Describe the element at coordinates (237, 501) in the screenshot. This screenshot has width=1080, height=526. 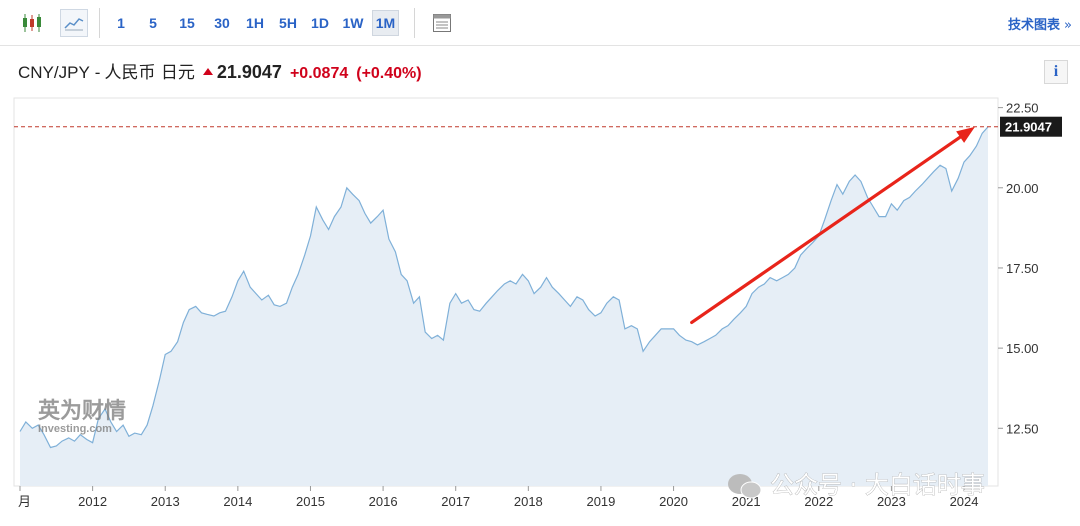
I see `x-tick-label: 2014` at that location.